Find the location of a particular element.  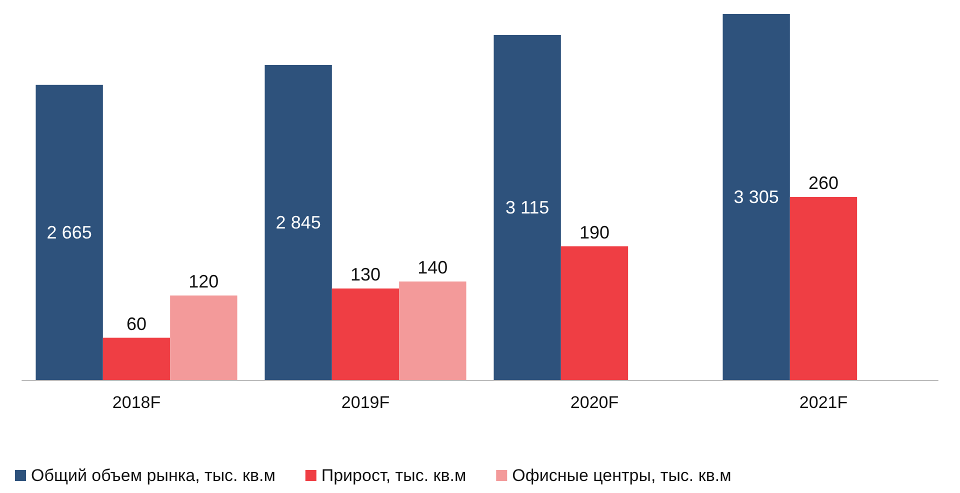

data-label: 60 is located at coordinates (136, 324).